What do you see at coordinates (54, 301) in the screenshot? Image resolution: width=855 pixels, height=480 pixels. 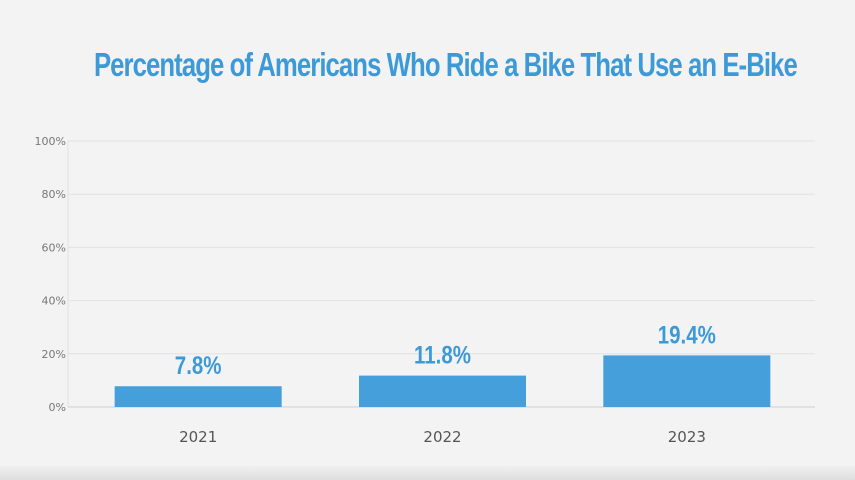 I see `y-tick-label: 40%` at bounding box center [54, 301].